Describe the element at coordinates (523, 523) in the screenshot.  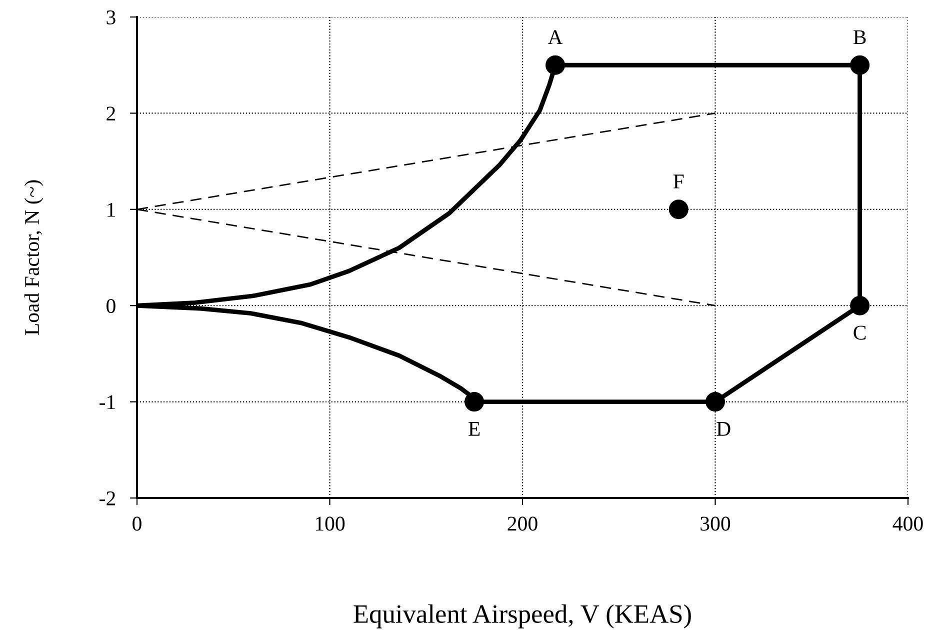
I see `x-tick-label: 200` at that location.